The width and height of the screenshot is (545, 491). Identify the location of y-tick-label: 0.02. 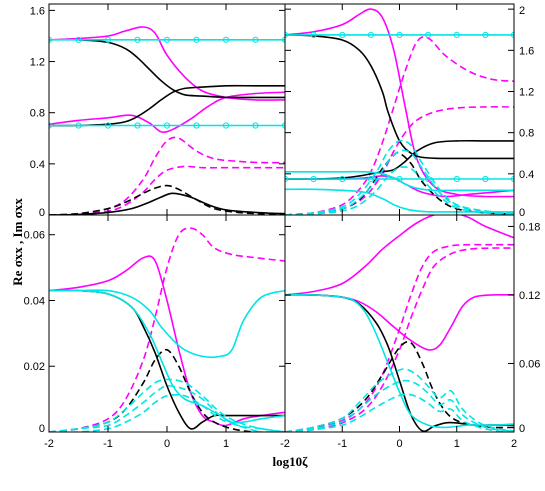
(34, 367).